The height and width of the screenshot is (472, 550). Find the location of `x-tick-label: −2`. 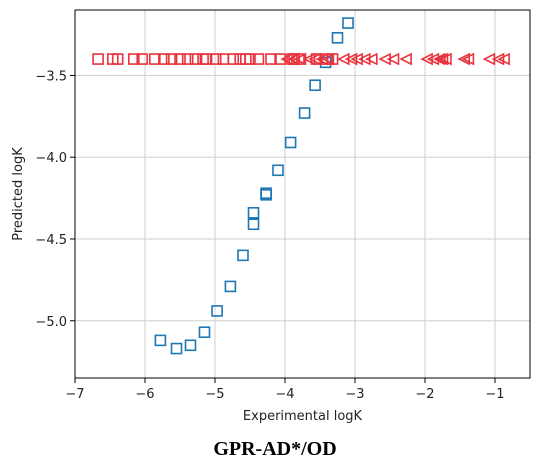

x-tick-label: −2 is located at coordinates (424, 394).